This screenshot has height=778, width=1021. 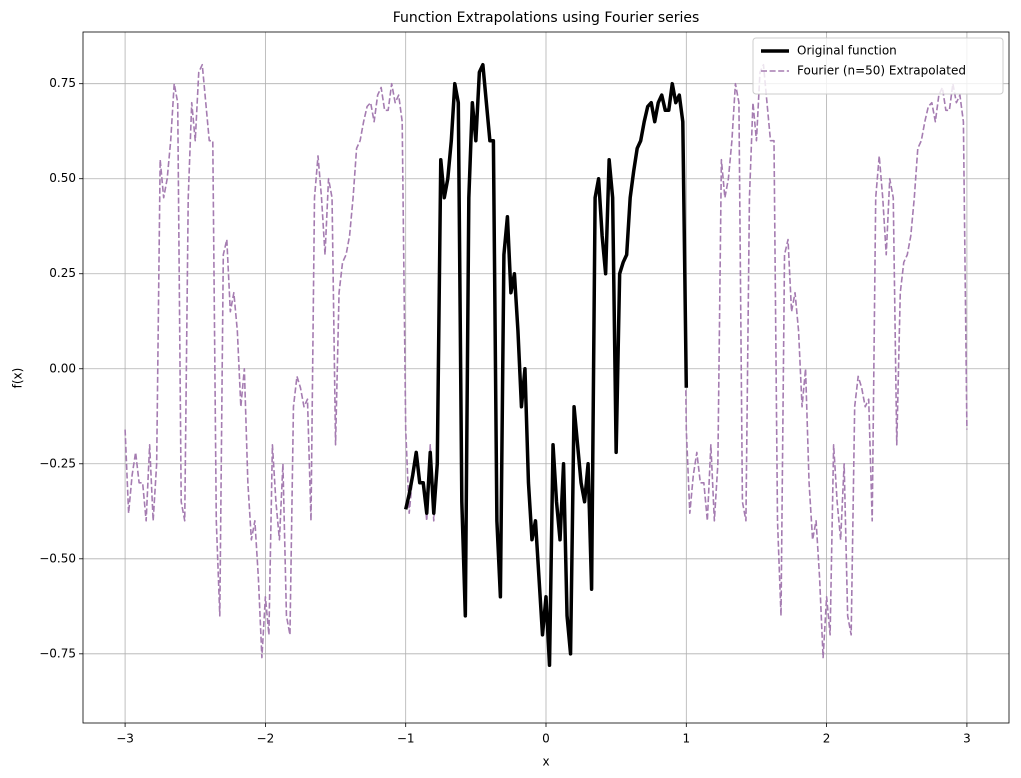 What do you see at coordinates (125, 739) in the screenshot?
I see `x-tick-label: −3` at bounding box center [125, 739].